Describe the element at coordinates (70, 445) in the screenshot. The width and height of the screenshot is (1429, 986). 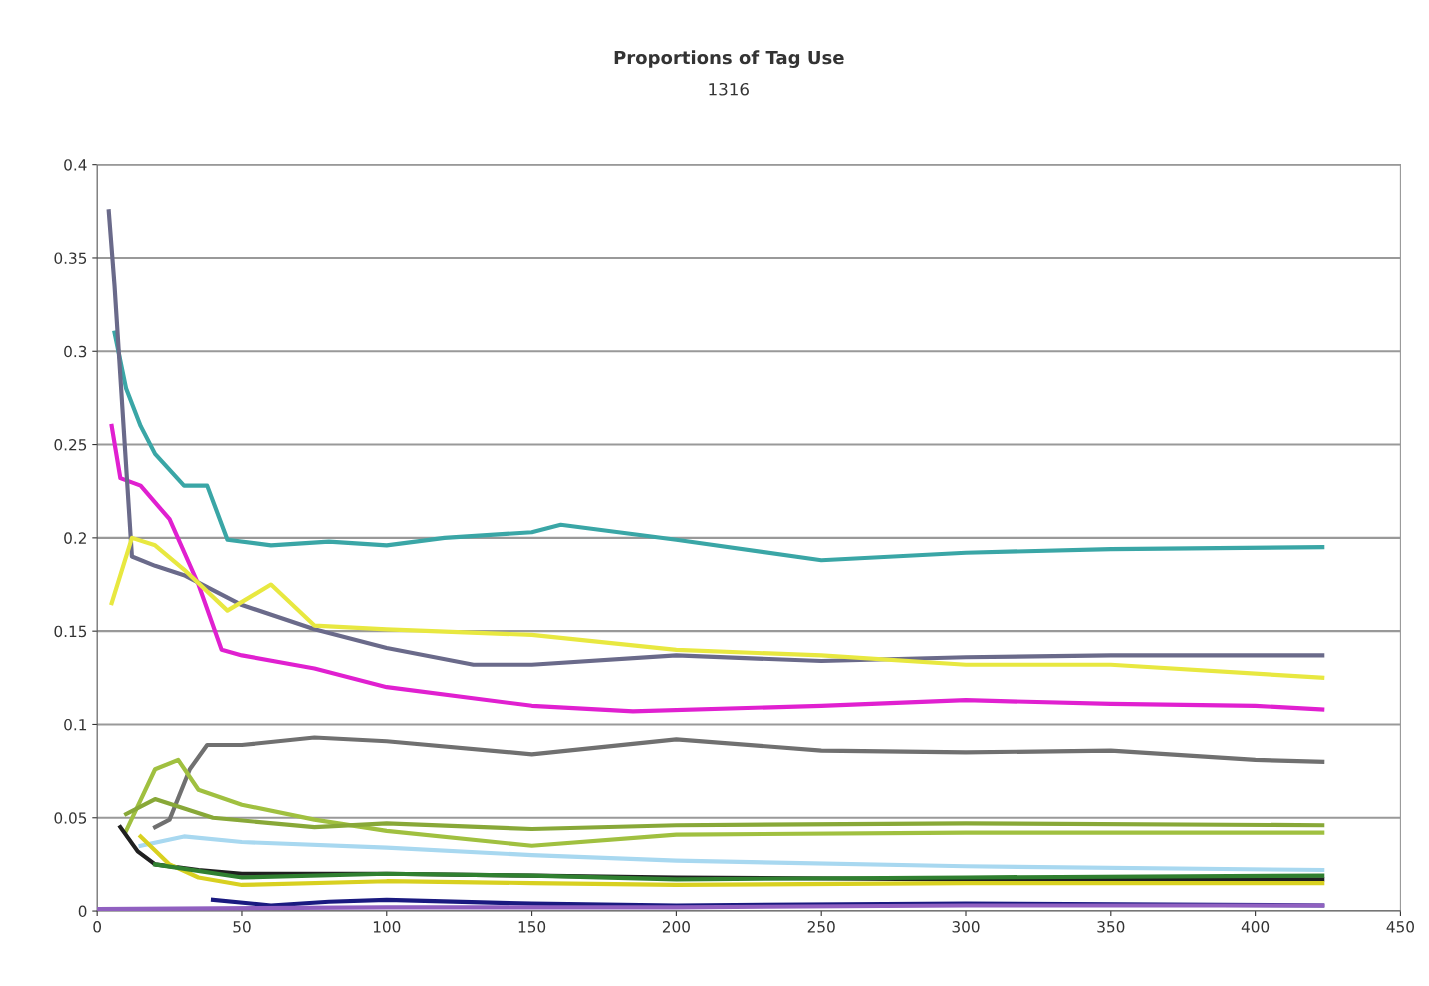
I see `y-tick-label: 0.25` at that location.